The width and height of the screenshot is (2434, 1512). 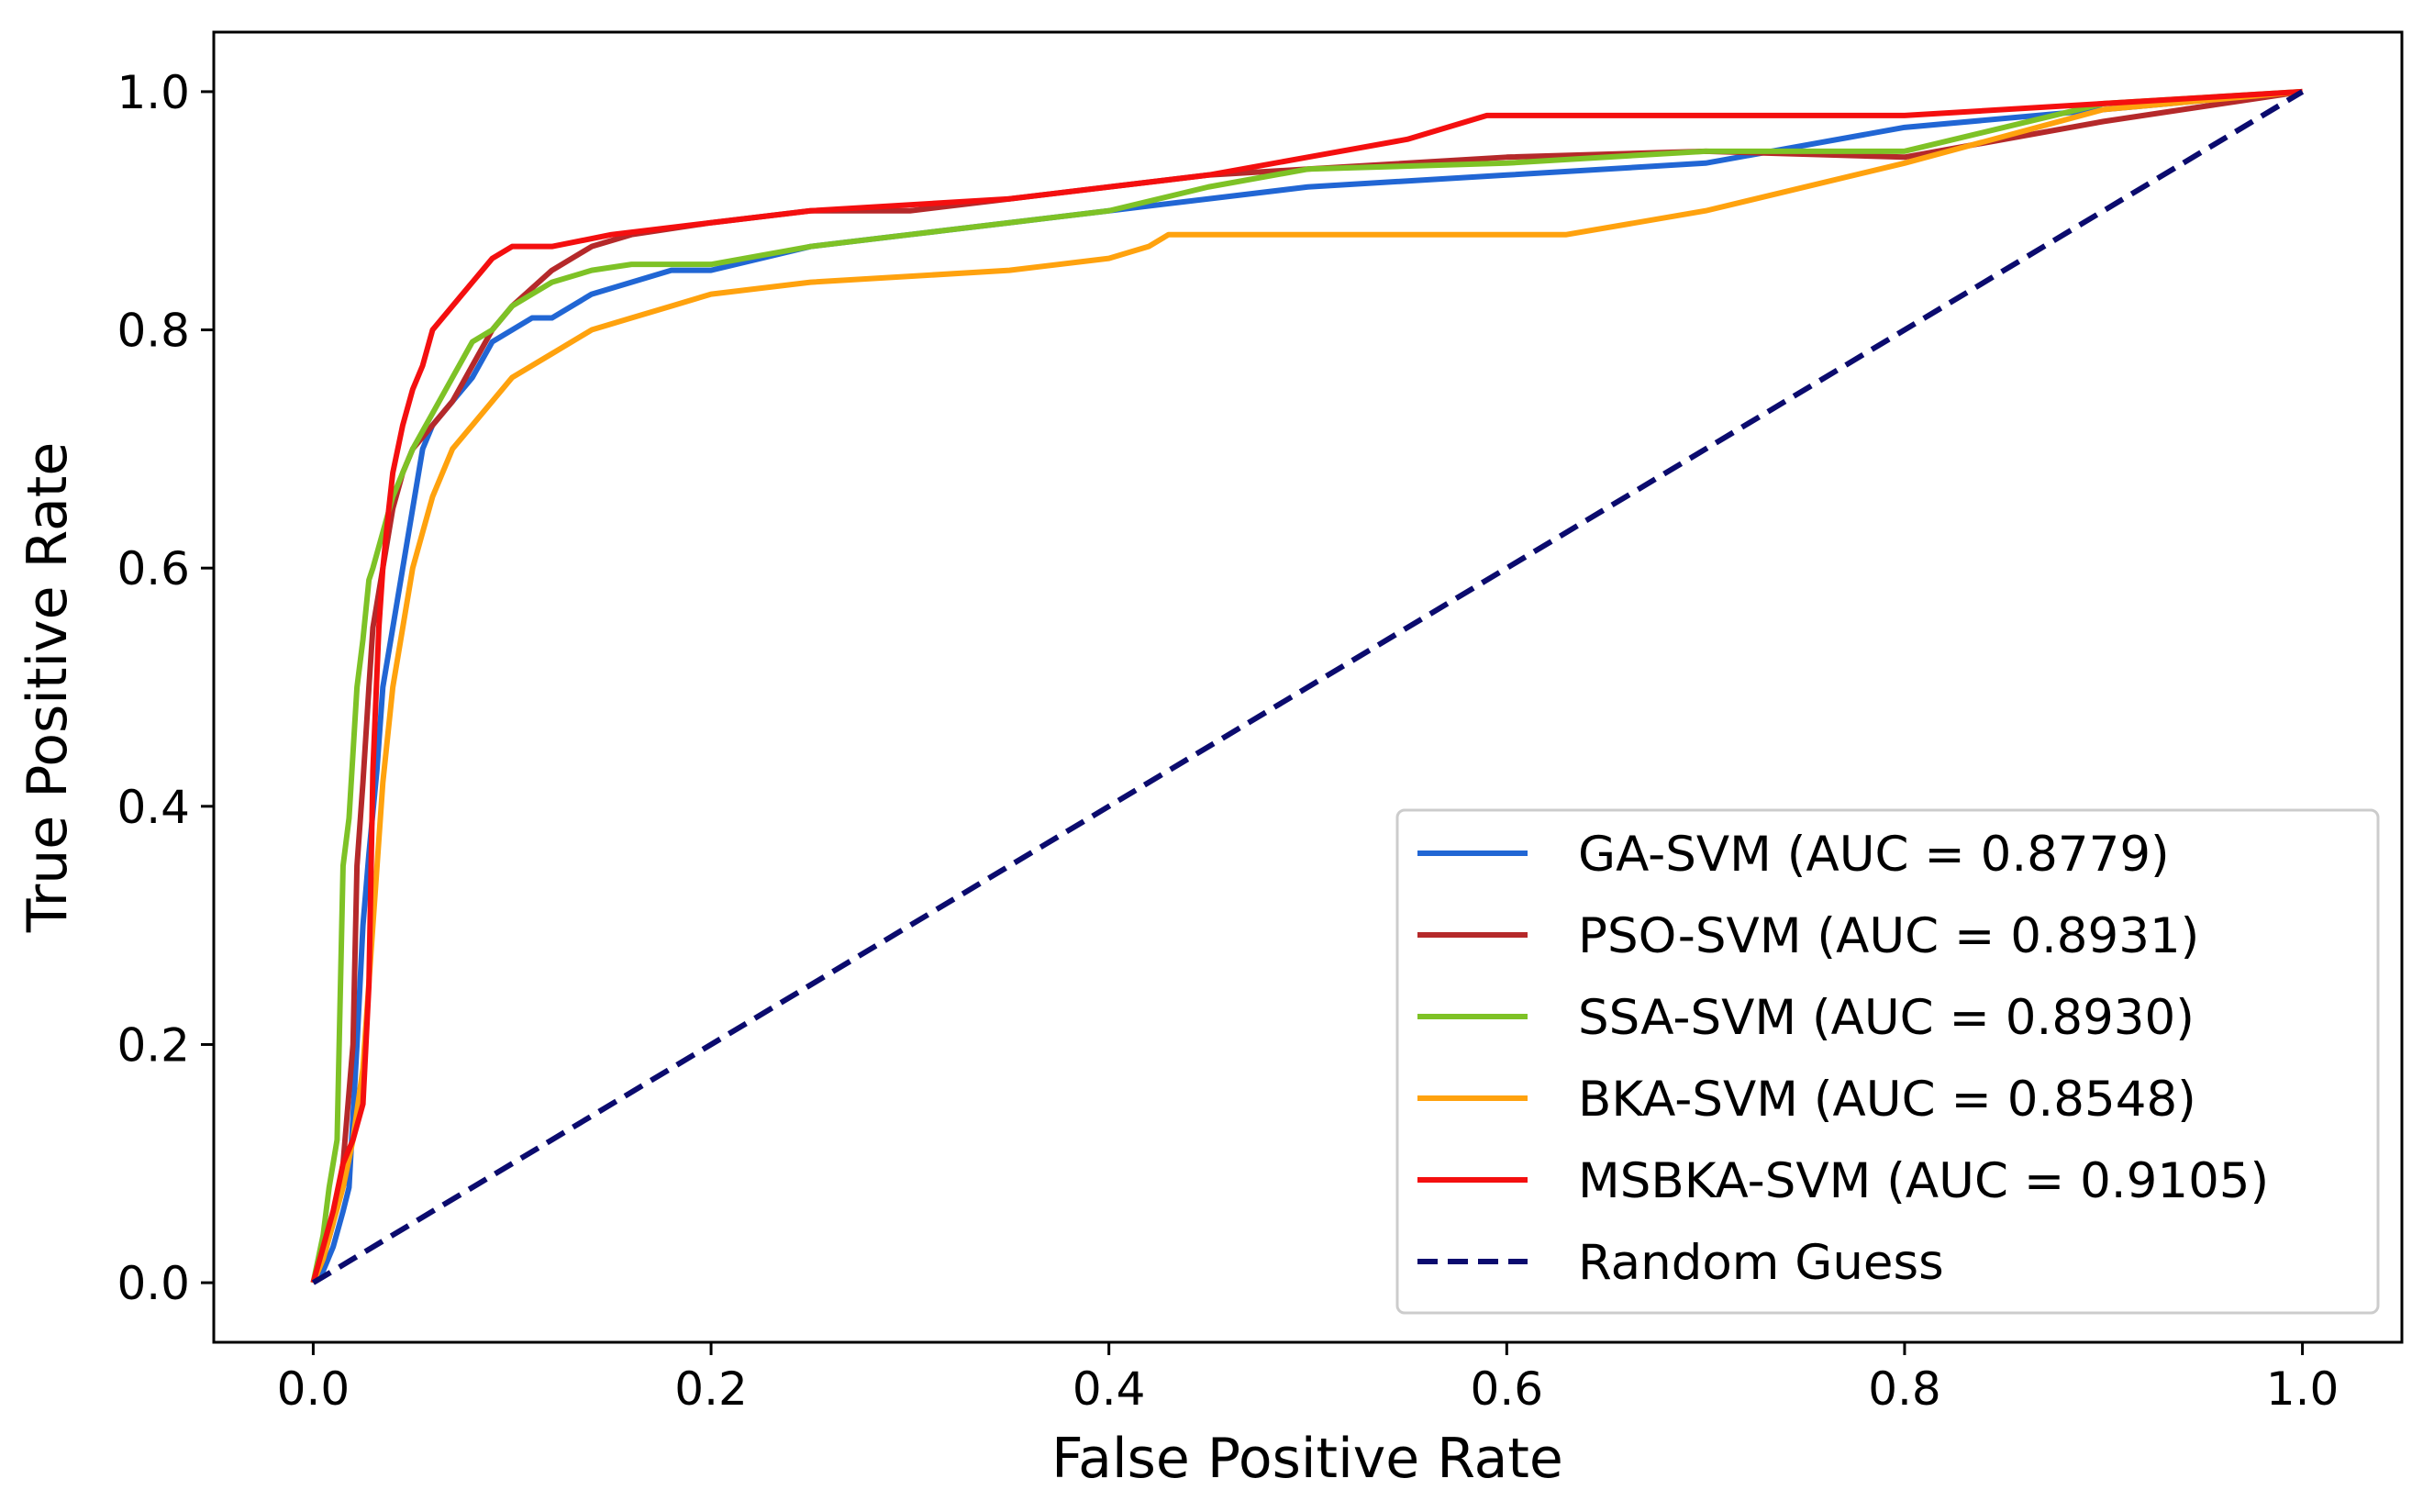 What do you see at coordinates (153, 1284) in the screenshot?
I see `y-tick-label: 0.0` at bounding box center [153, 1284].